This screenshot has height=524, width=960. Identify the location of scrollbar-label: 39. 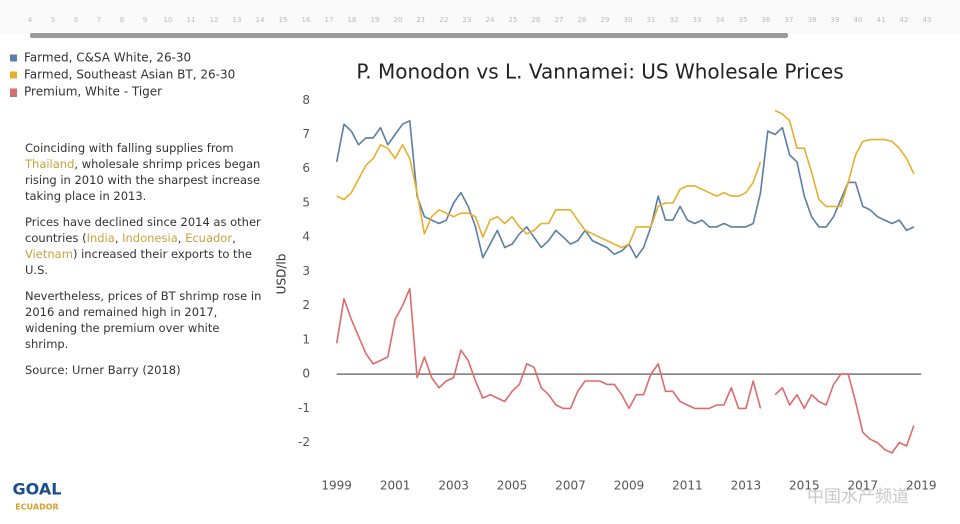
(835, 20).